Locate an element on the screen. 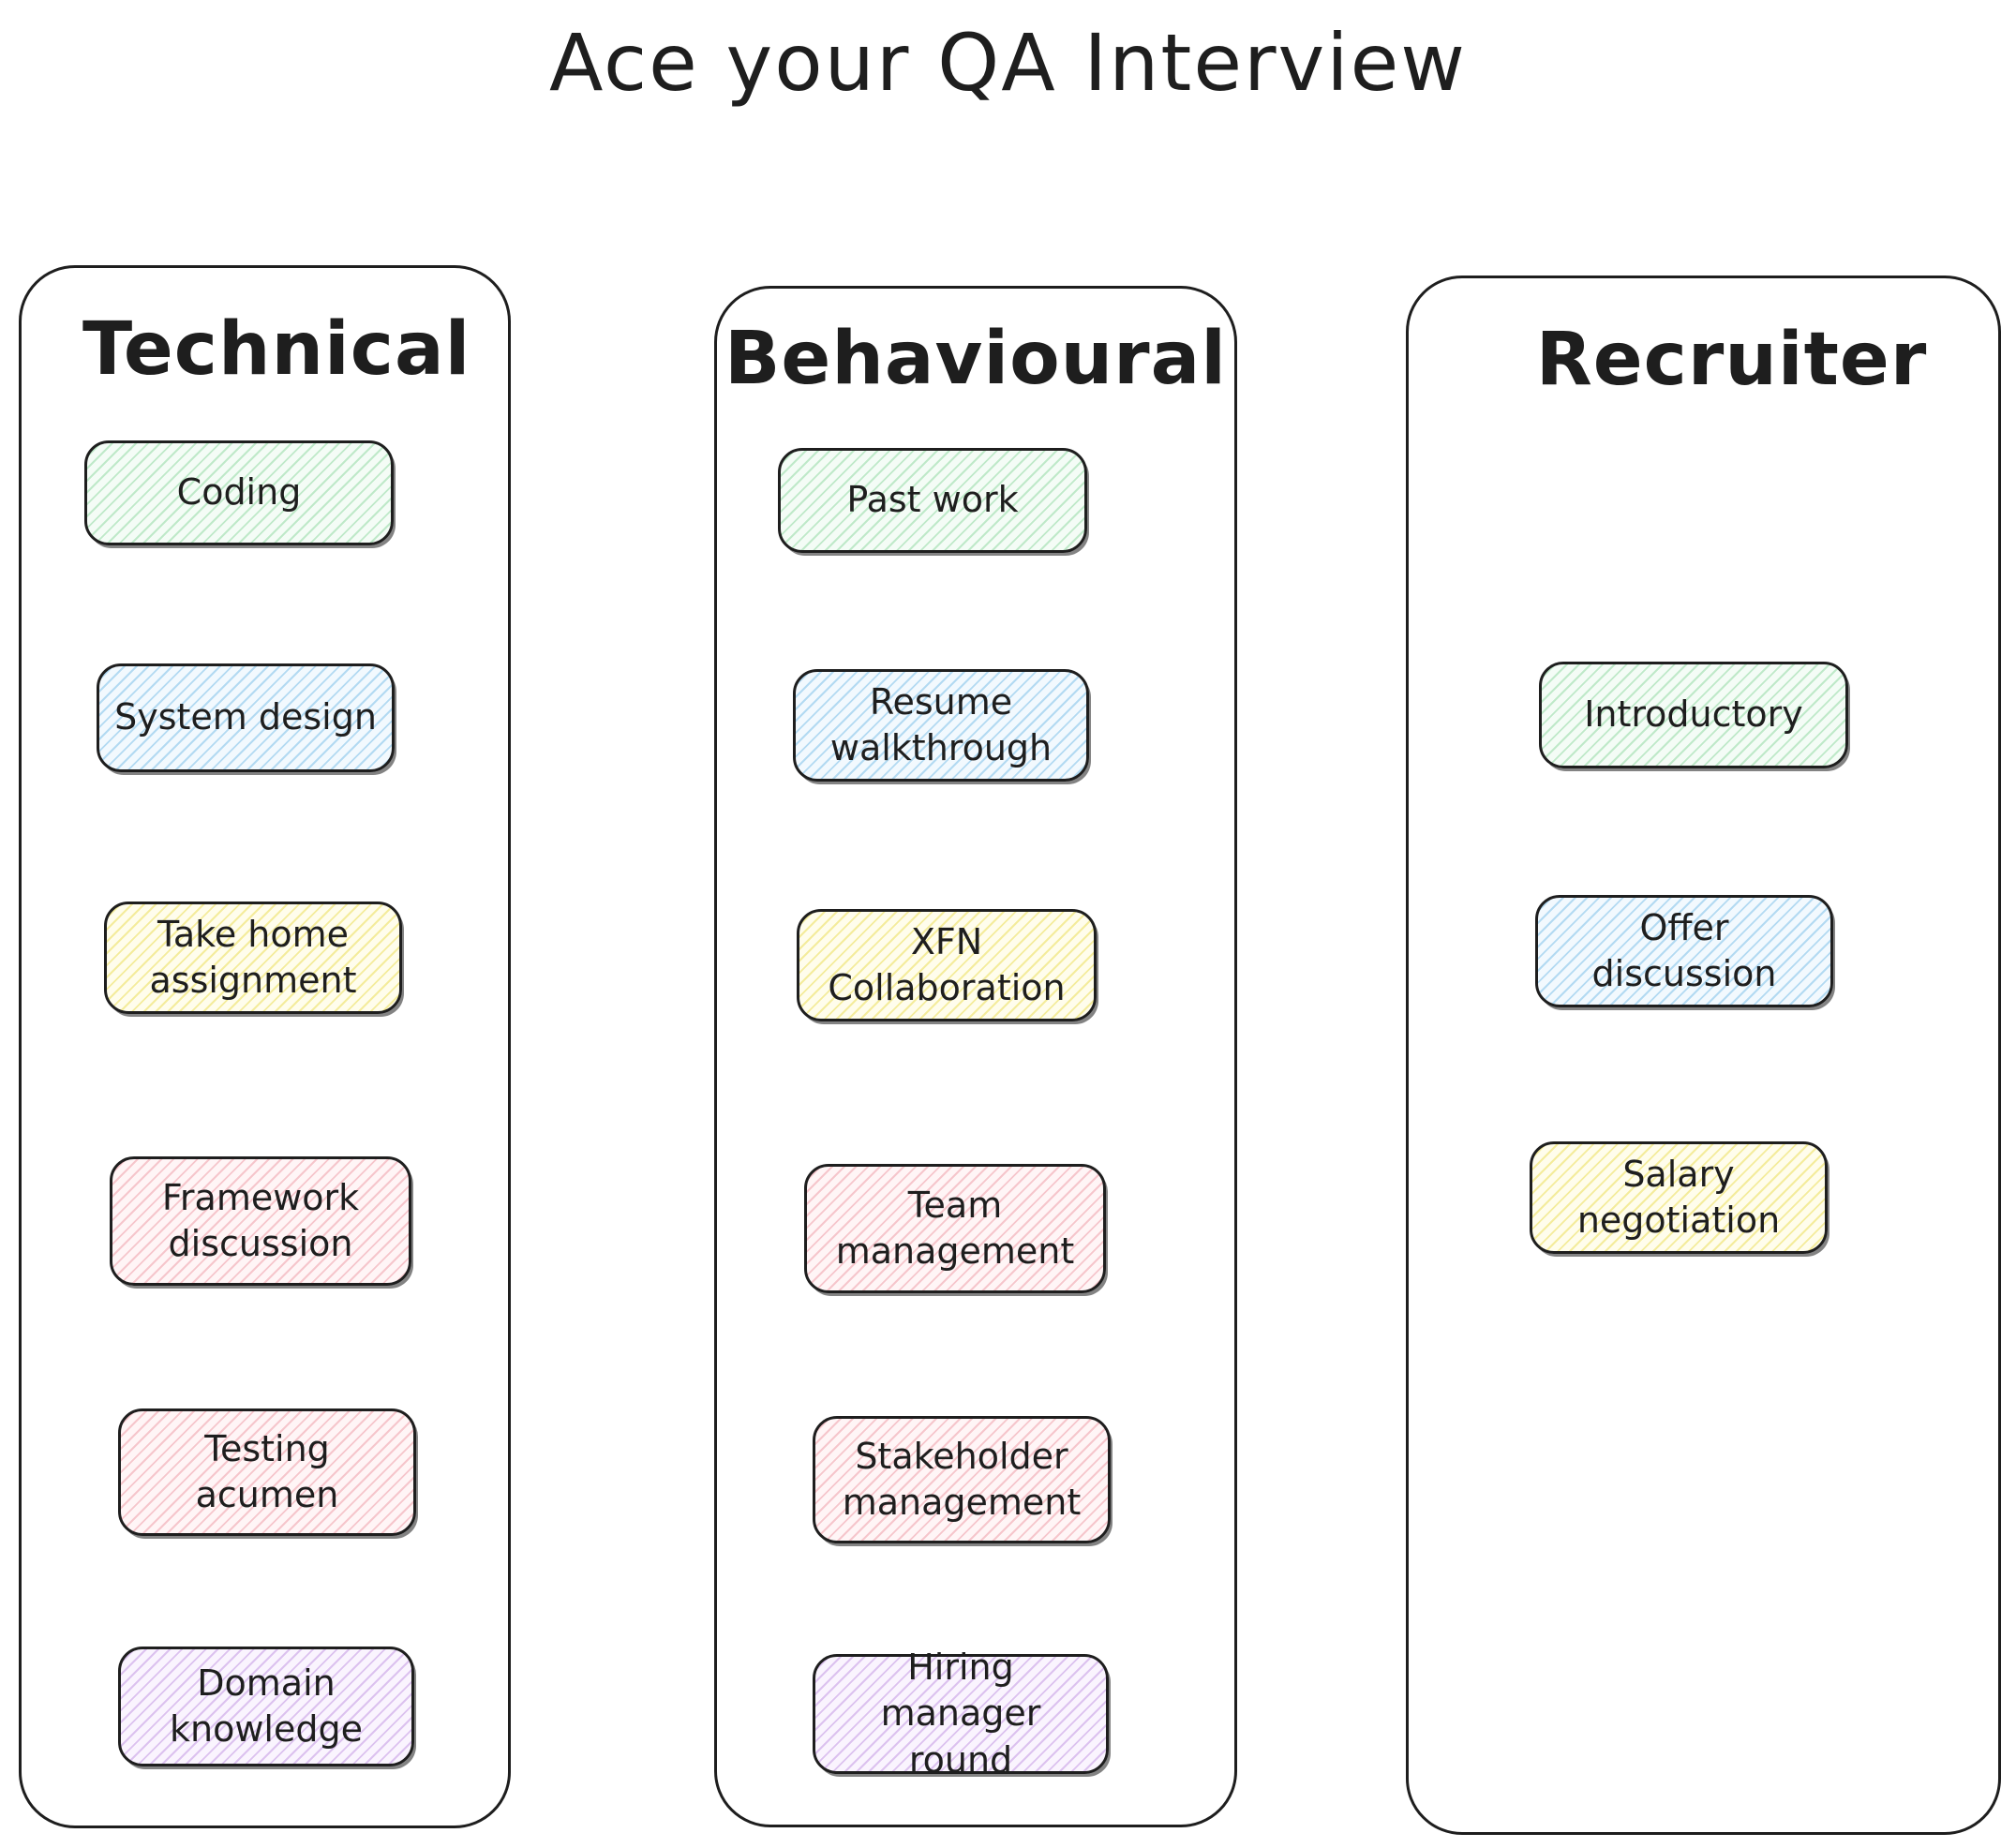  card-team-management: Team management is located at coordinates (955, 1228).